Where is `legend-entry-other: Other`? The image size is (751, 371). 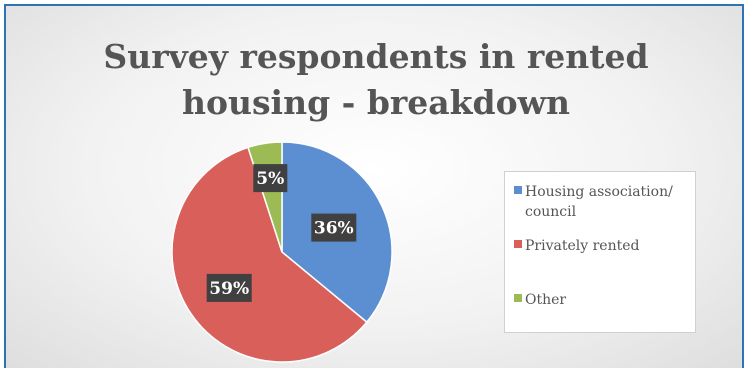 legend-entry-other: Other is located at coordinates (604, 300).